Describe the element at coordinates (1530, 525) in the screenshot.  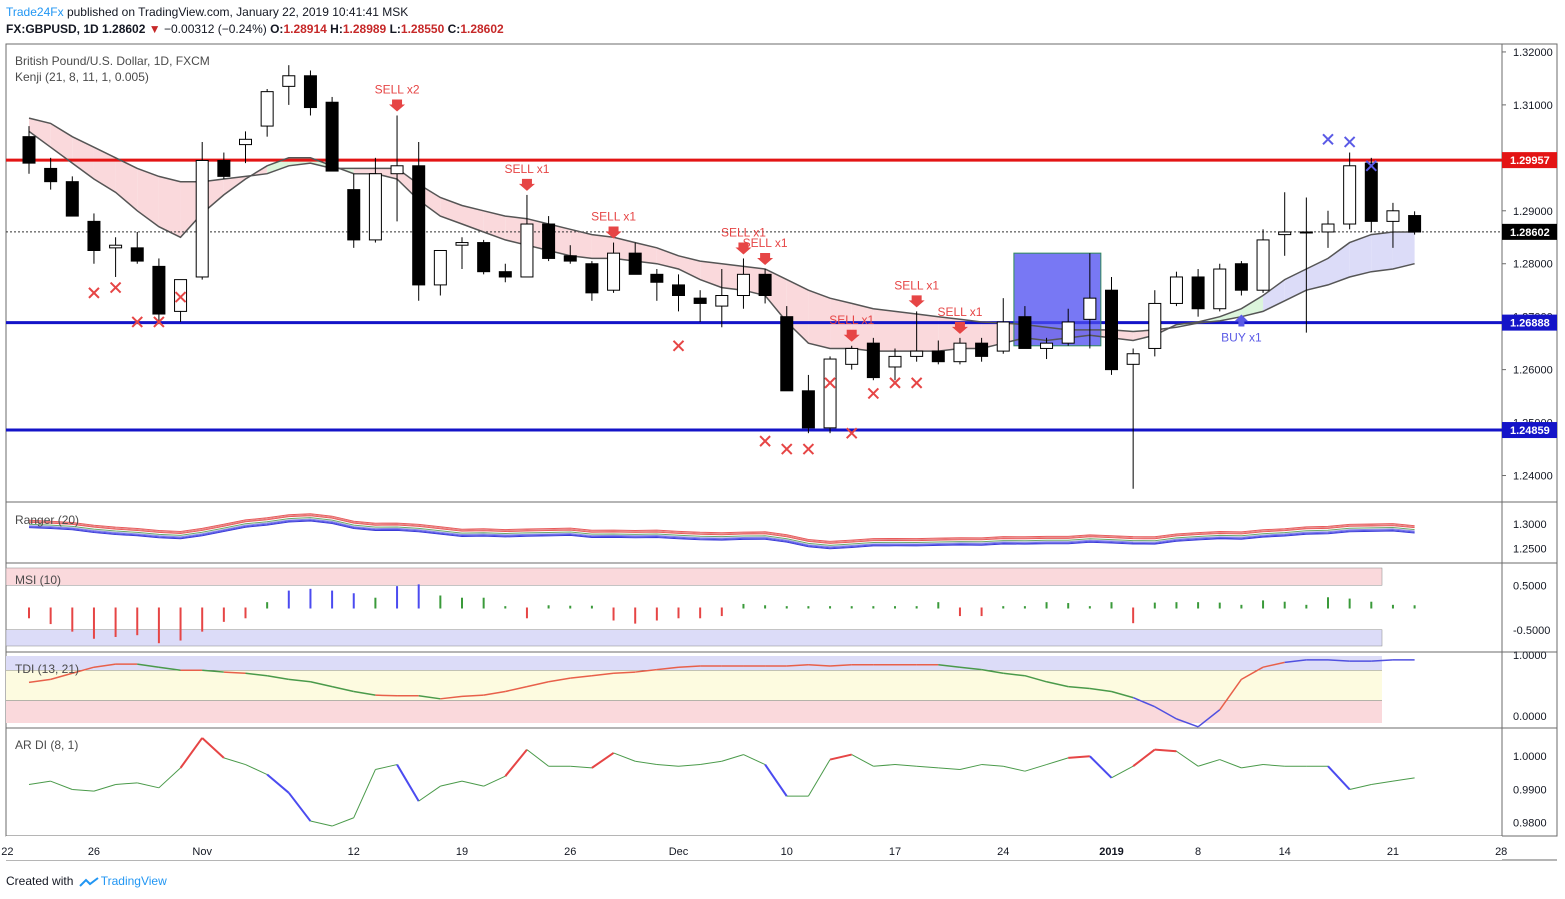
I see `ranger-tick-label: 1.3000` at that location.